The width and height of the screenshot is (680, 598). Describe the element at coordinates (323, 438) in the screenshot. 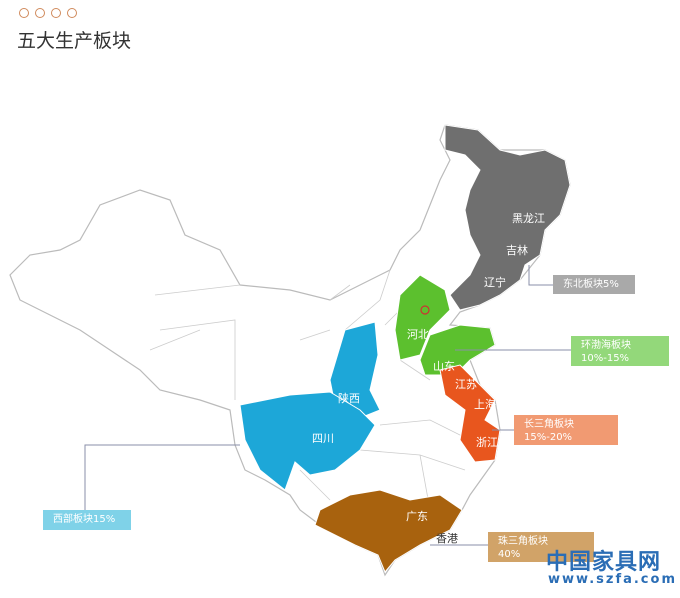

I see `label-sichuan: 四川` at that location.